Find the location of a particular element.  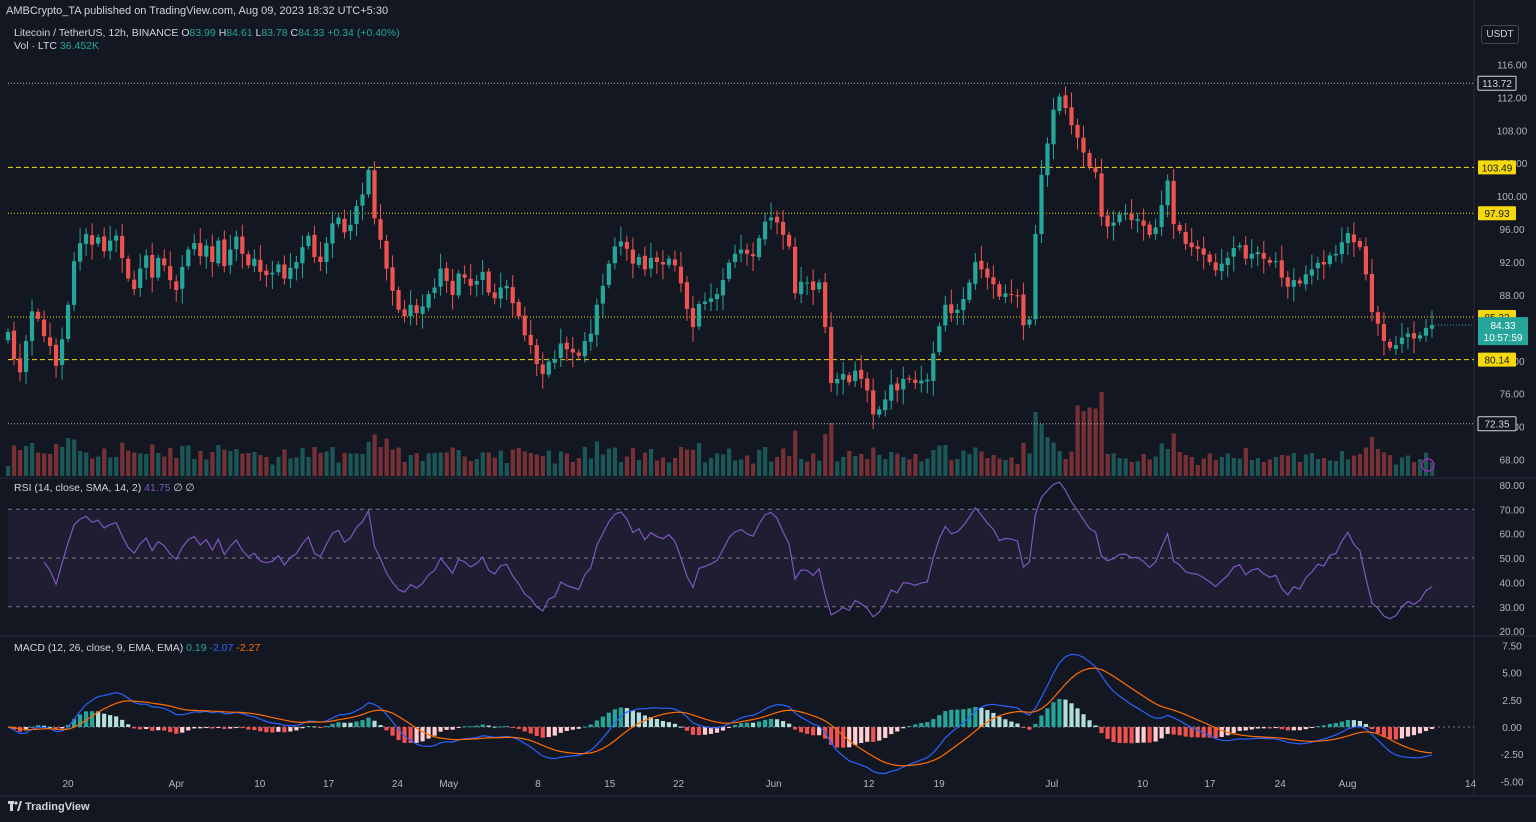

price-axis-tick: 100.00 is located at coordinates (1512, 197).